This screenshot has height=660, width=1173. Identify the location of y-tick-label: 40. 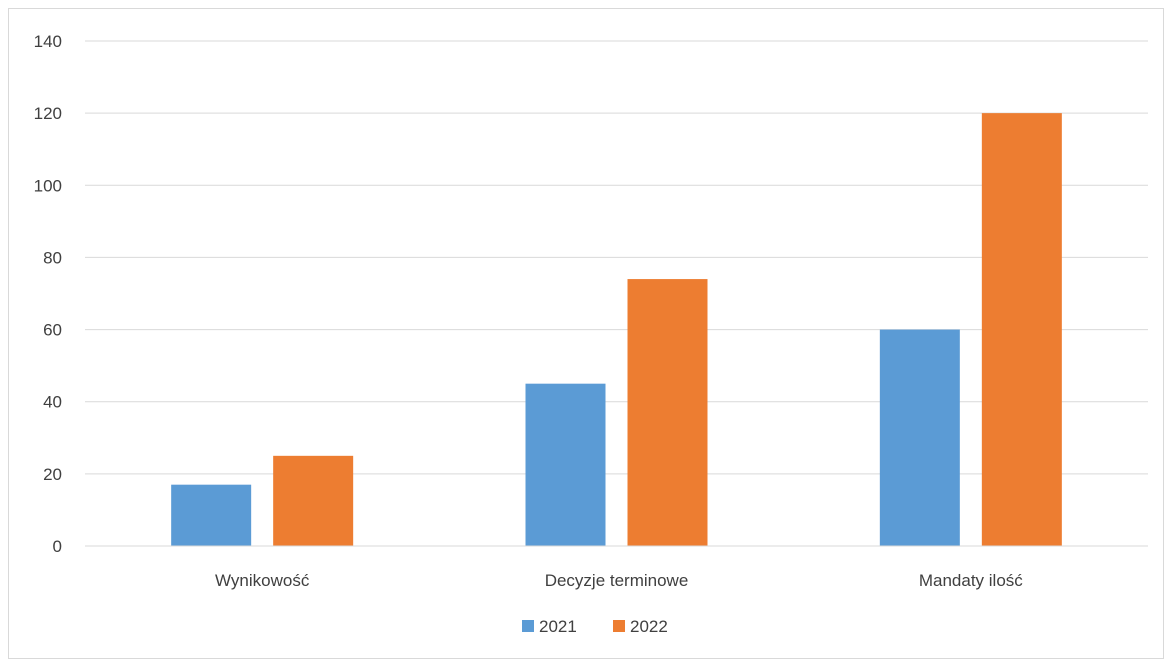
(52, 402).